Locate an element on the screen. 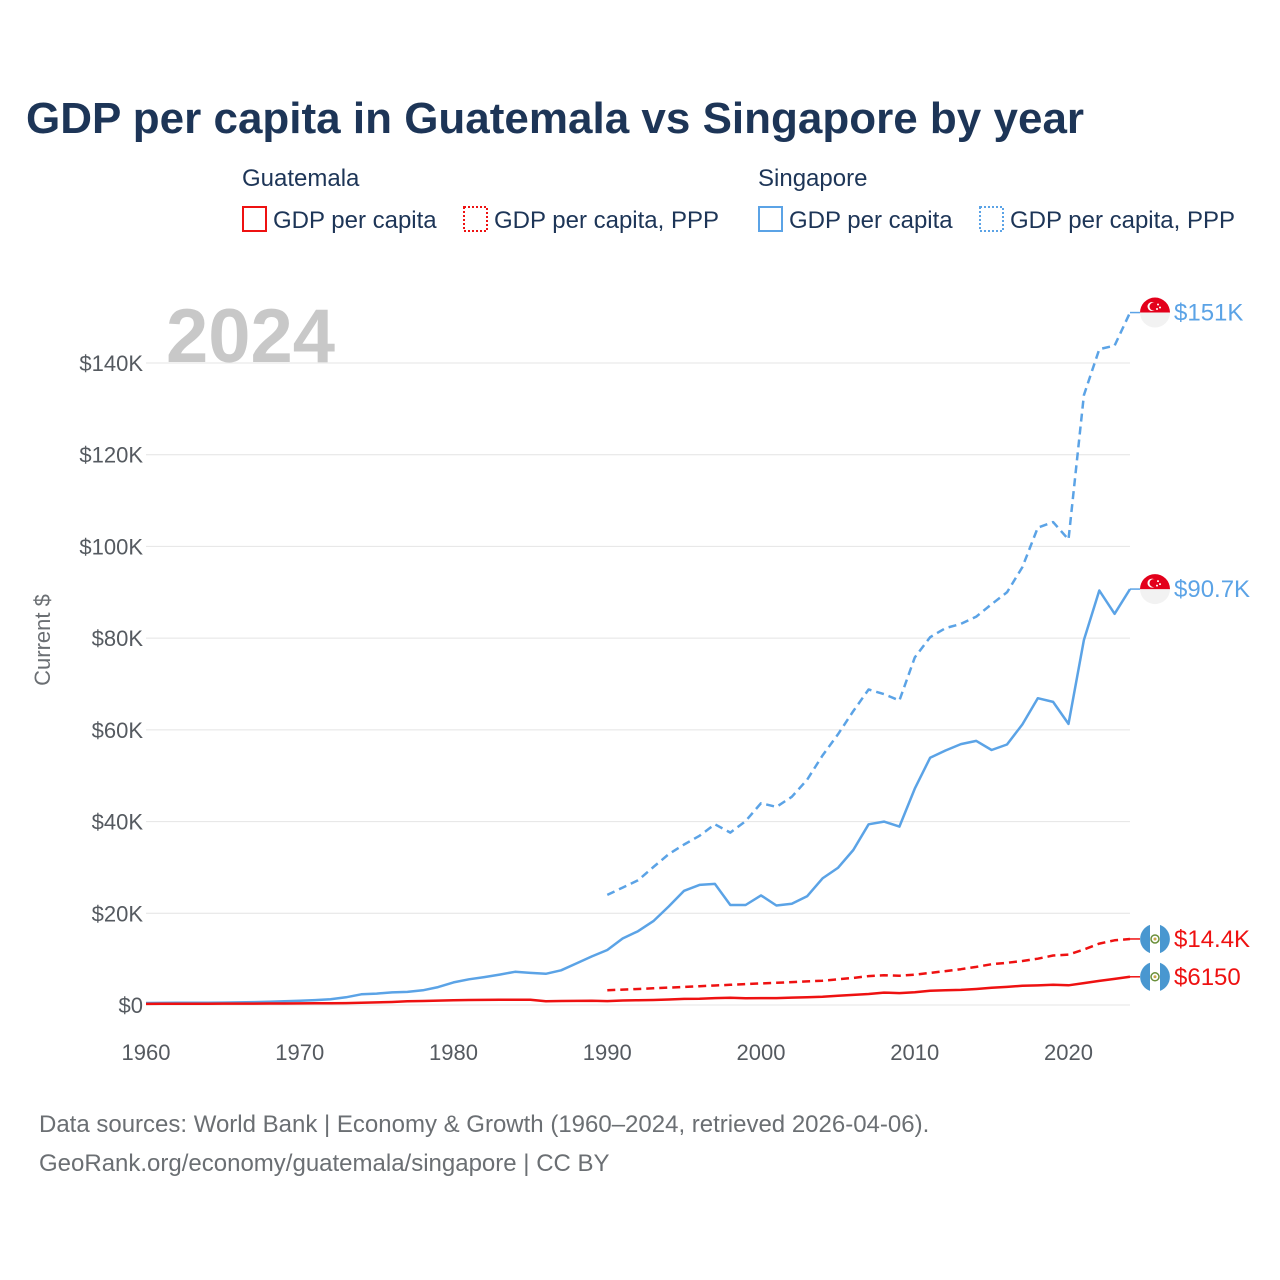 The image size is (1280, 1280). legend-group-singapore: Singapore is located at coordinates (812, 178).